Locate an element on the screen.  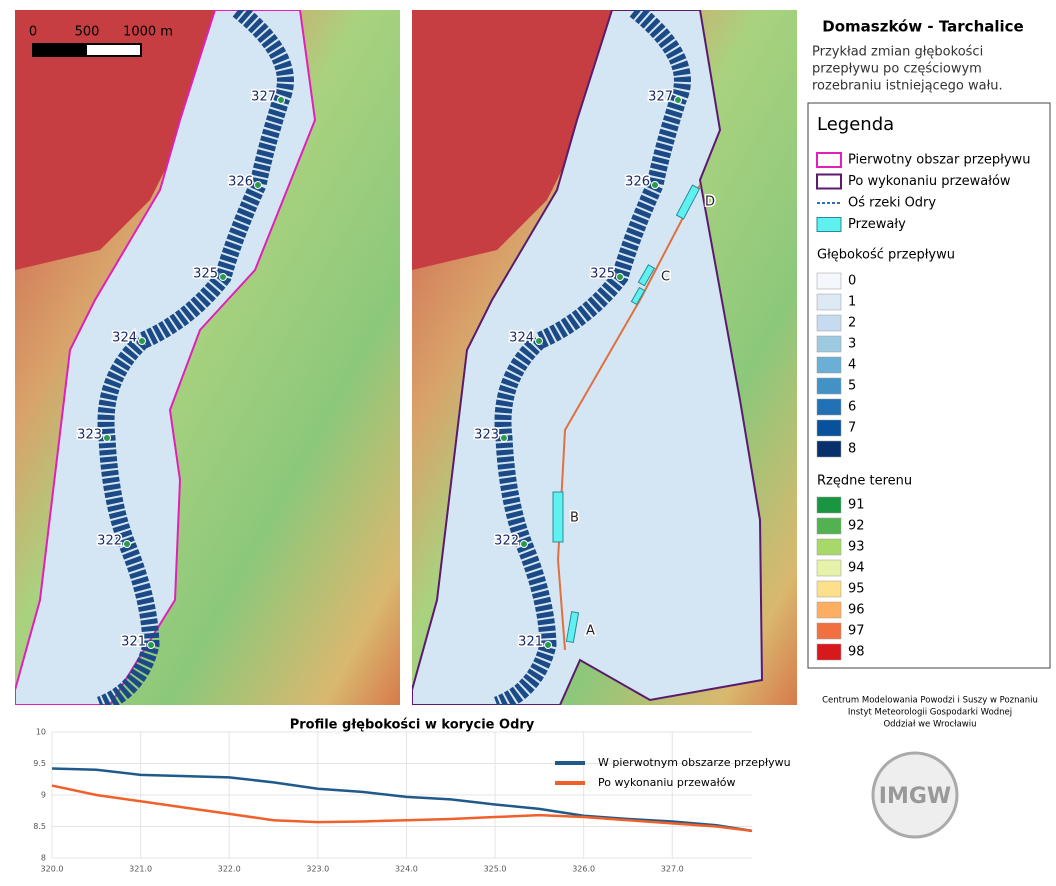
chart-title: Profile głębokości w korycie Odry is located at coordinates (412, 725).